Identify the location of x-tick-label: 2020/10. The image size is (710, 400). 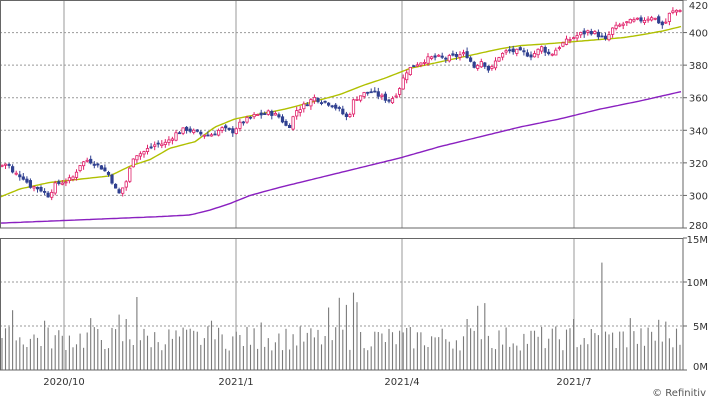
(64, 382).